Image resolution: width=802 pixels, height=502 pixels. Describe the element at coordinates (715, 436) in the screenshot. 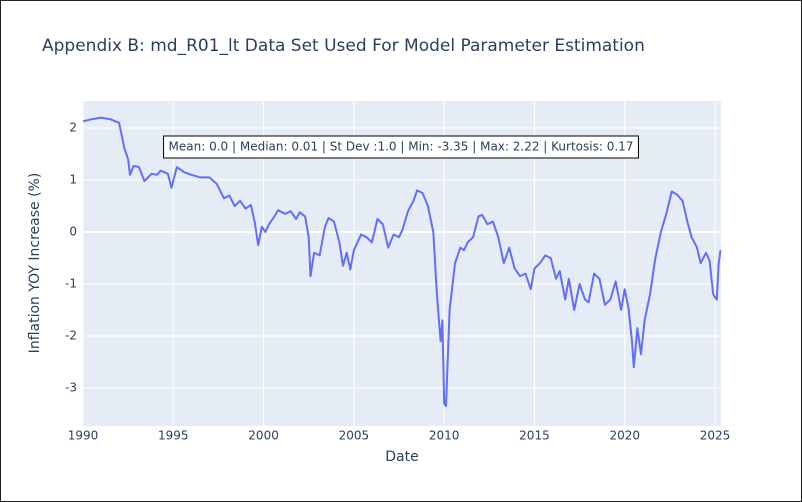

I see `x-tick-label: 2025` at that location.